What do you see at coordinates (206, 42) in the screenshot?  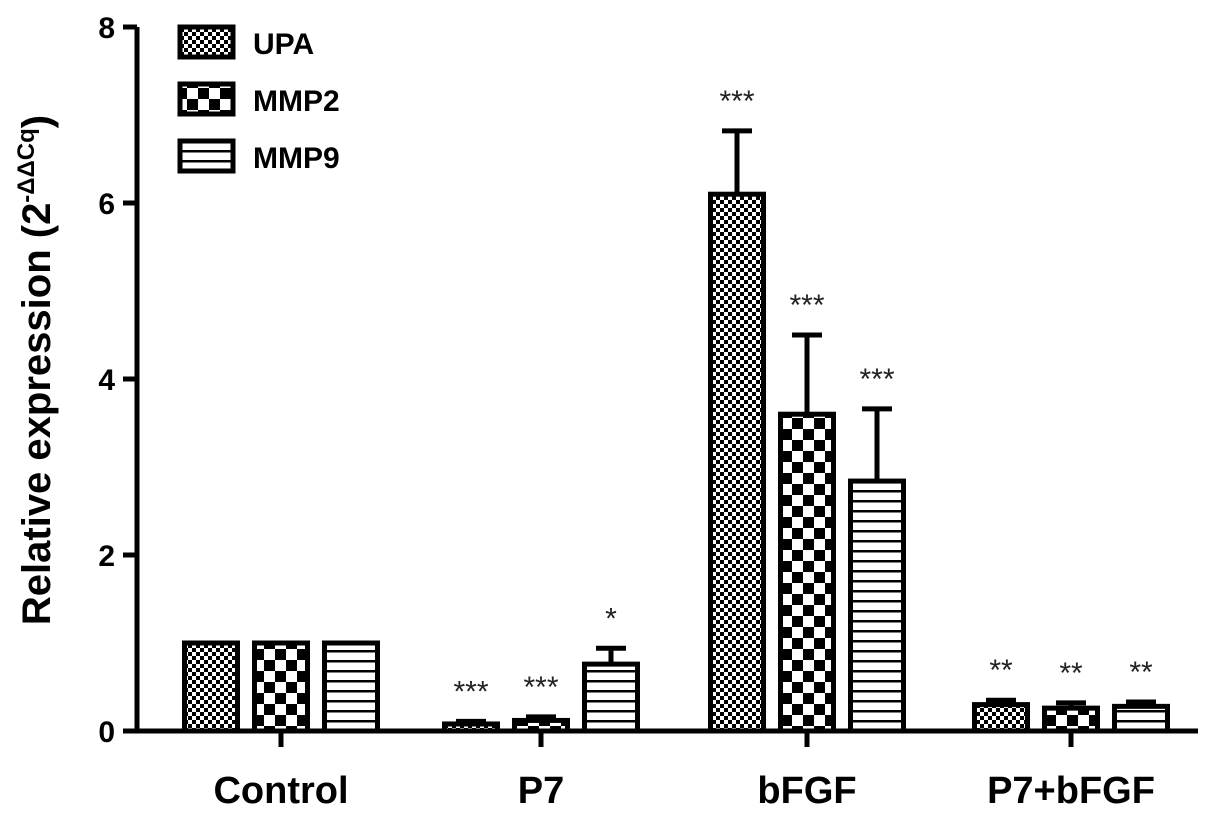 I see `legend-swatch-upa` at bounding box center [206, 42].